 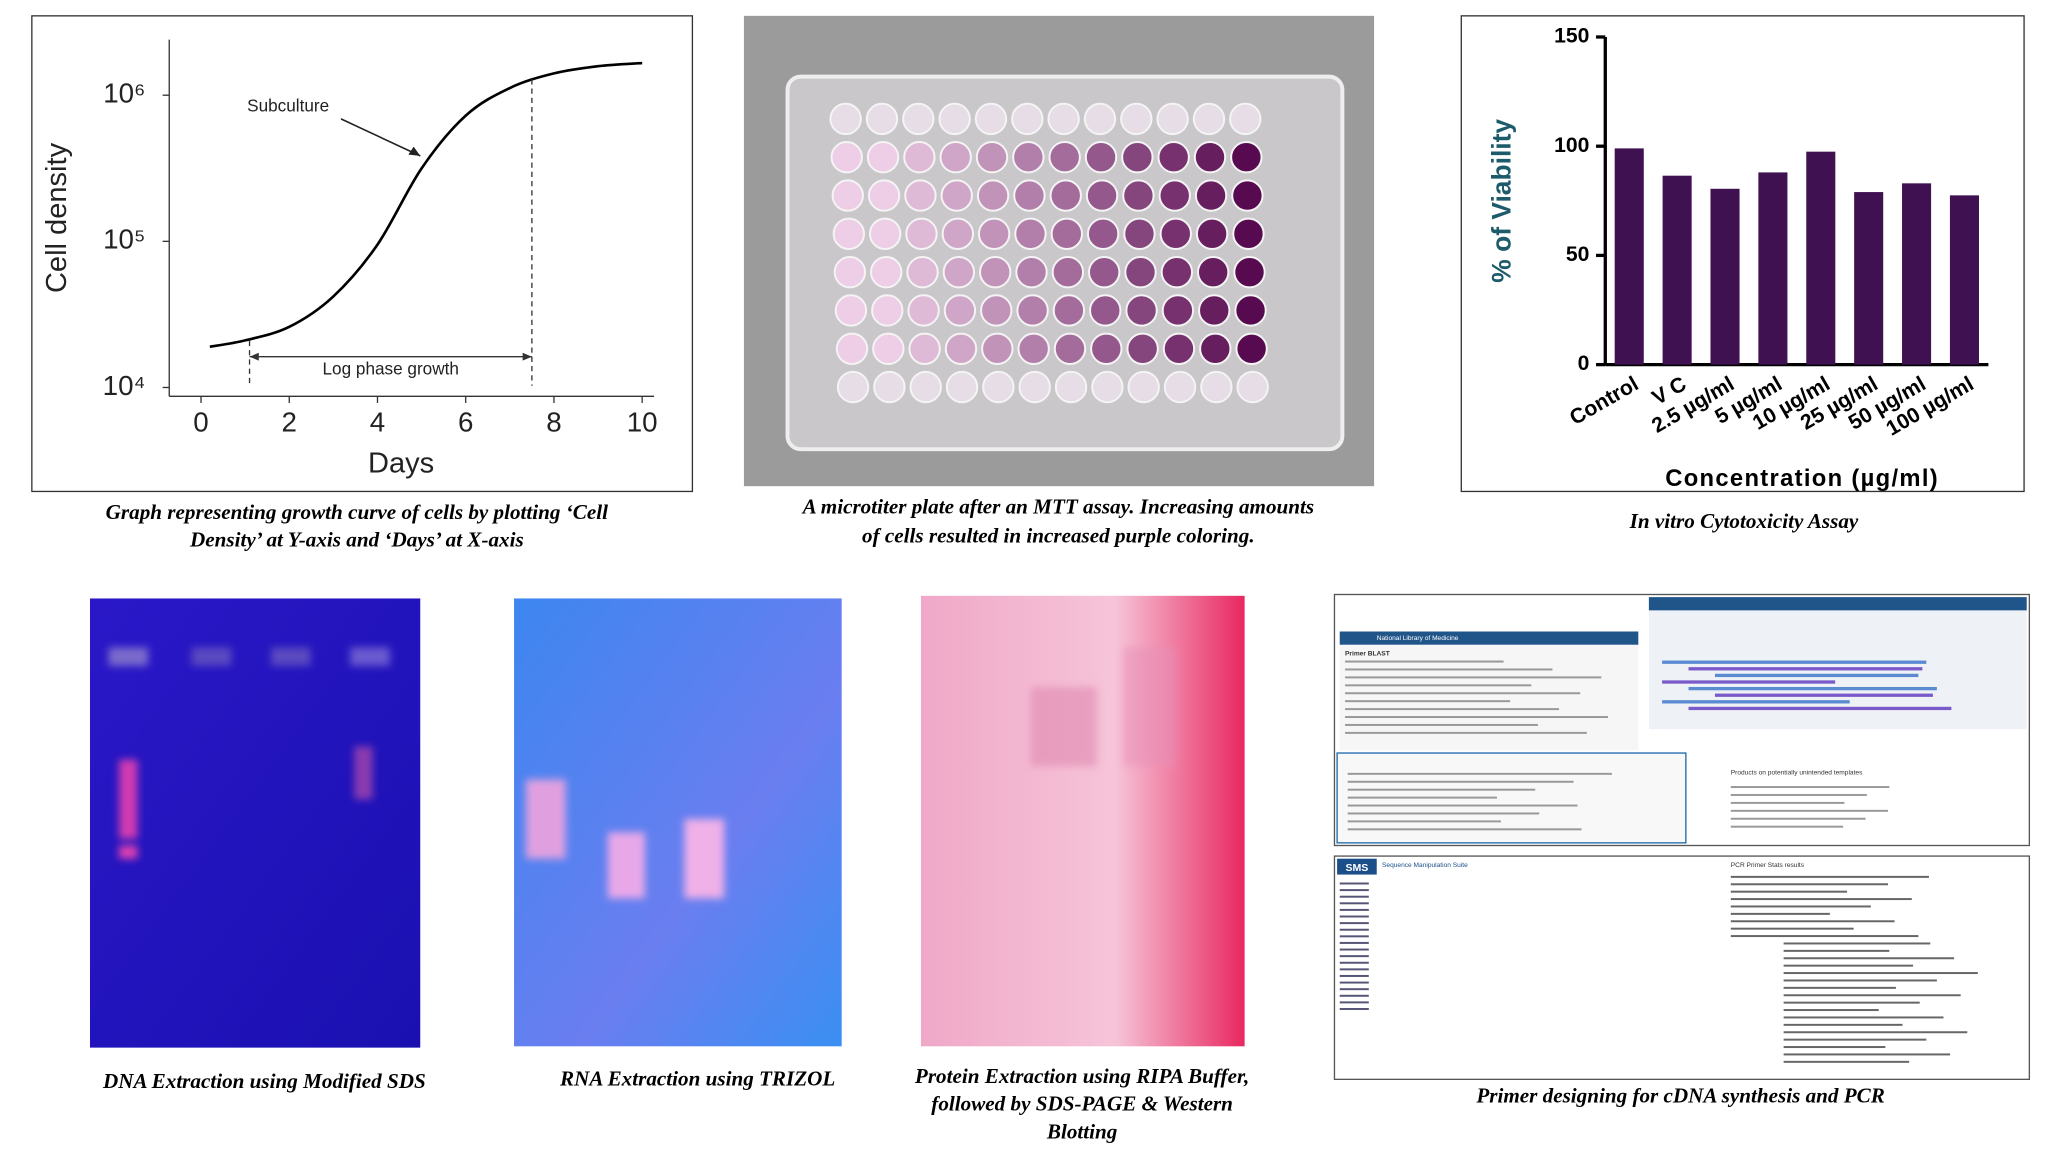 I want to click on caption: DNA Extraction using Modified SDS, so click(x=264, y=1081).